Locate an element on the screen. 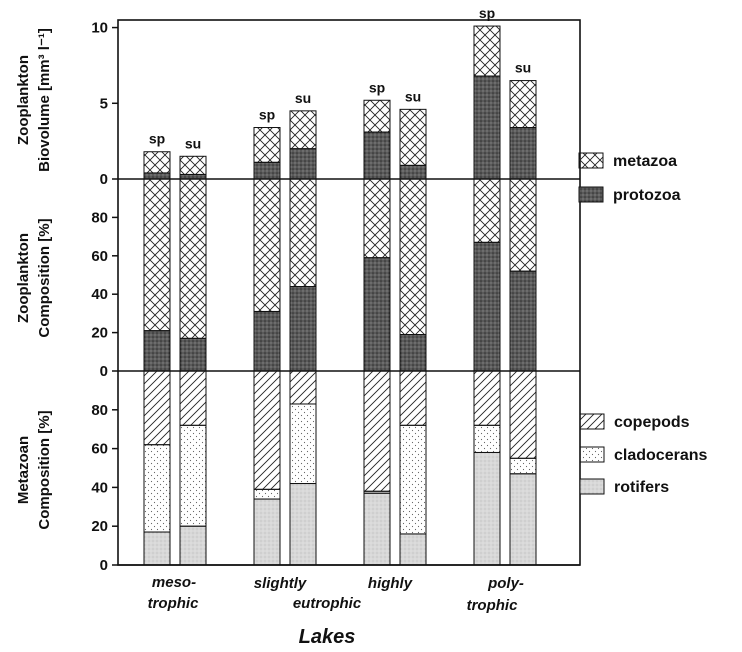 Image resolution: width=742 pixels, height=652 pixels. legend-label-protozoa: protozoa is located at coordinates (647, 195).